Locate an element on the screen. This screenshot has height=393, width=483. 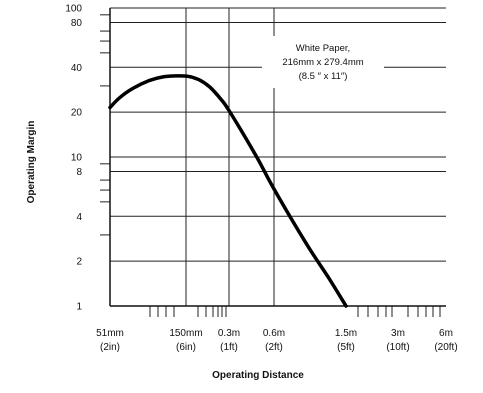
x-tick-label-imperial: (1ft) is located at coordinates (229, 347).